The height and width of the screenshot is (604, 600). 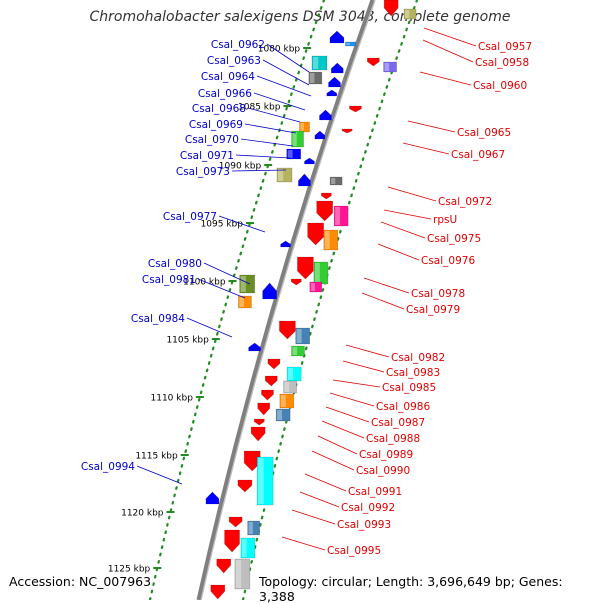 I want to click on plus-gene-label: Csal_0985, so click(x=409, y=388).